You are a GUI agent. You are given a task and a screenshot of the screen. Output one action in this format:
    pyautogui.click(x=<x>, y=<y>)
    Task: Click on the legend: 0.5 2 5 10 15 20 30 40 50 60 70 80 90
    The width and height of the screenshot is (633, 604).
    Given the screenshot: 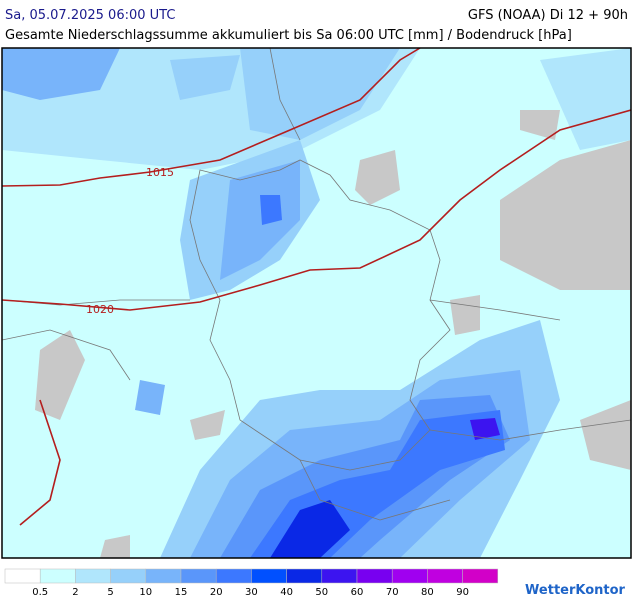 What is the action you would take?
    pyautogui.click(x=251, y=583)
    